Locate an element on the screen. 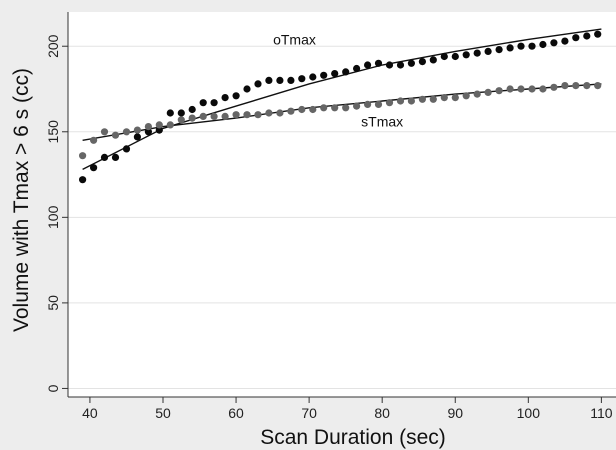  x-tick-label-40: 40 is located at coordinates (90, 413).